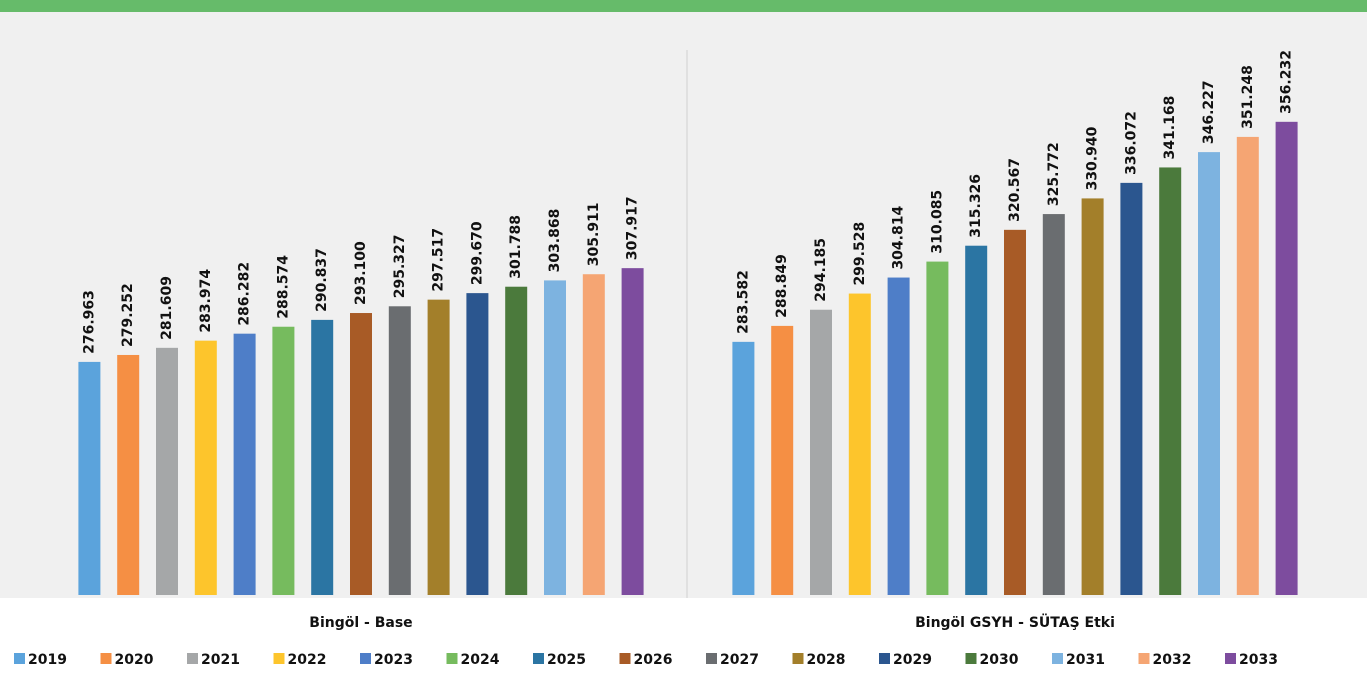 Image resolution: width=1367 pixels, height=673 pixels. What do you see at coordinates (516, 247) in the screenshot?
I see `data-label: 301.788` at bounding box center [516, 247].